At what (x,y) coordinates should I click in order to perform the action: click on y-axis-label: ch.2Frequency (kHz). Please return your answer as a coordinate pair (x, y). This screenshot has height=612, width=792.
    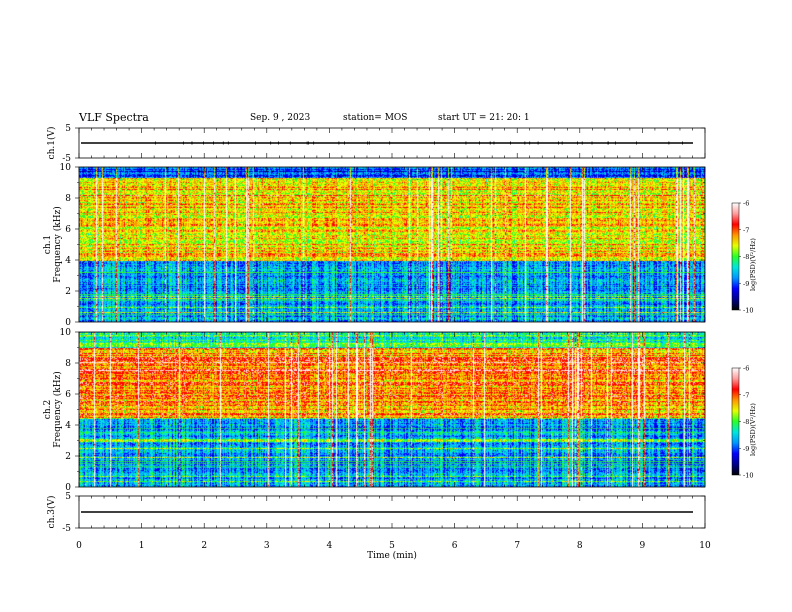
    Looking at the image, I should click on (53, 409).